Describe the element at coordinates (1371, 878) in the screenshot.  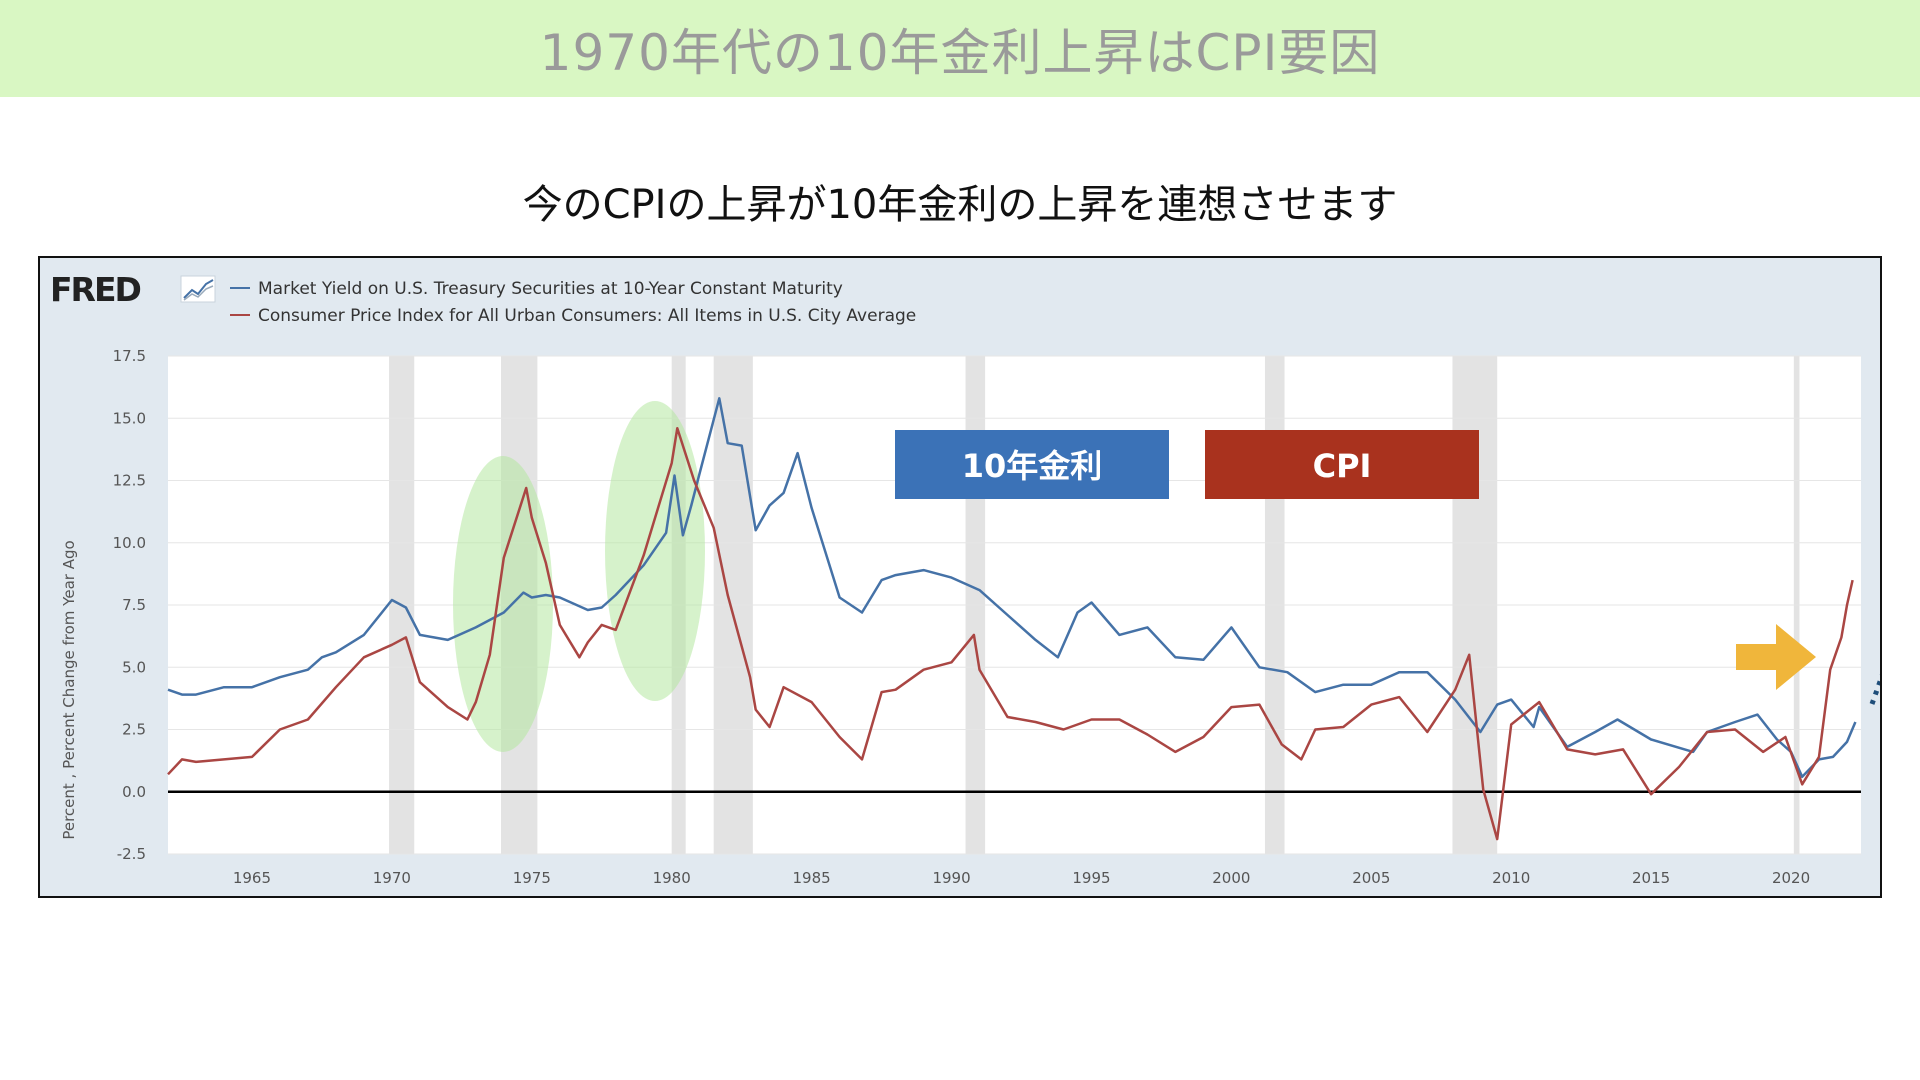
I see `x-tick-label: 2005` at that location.